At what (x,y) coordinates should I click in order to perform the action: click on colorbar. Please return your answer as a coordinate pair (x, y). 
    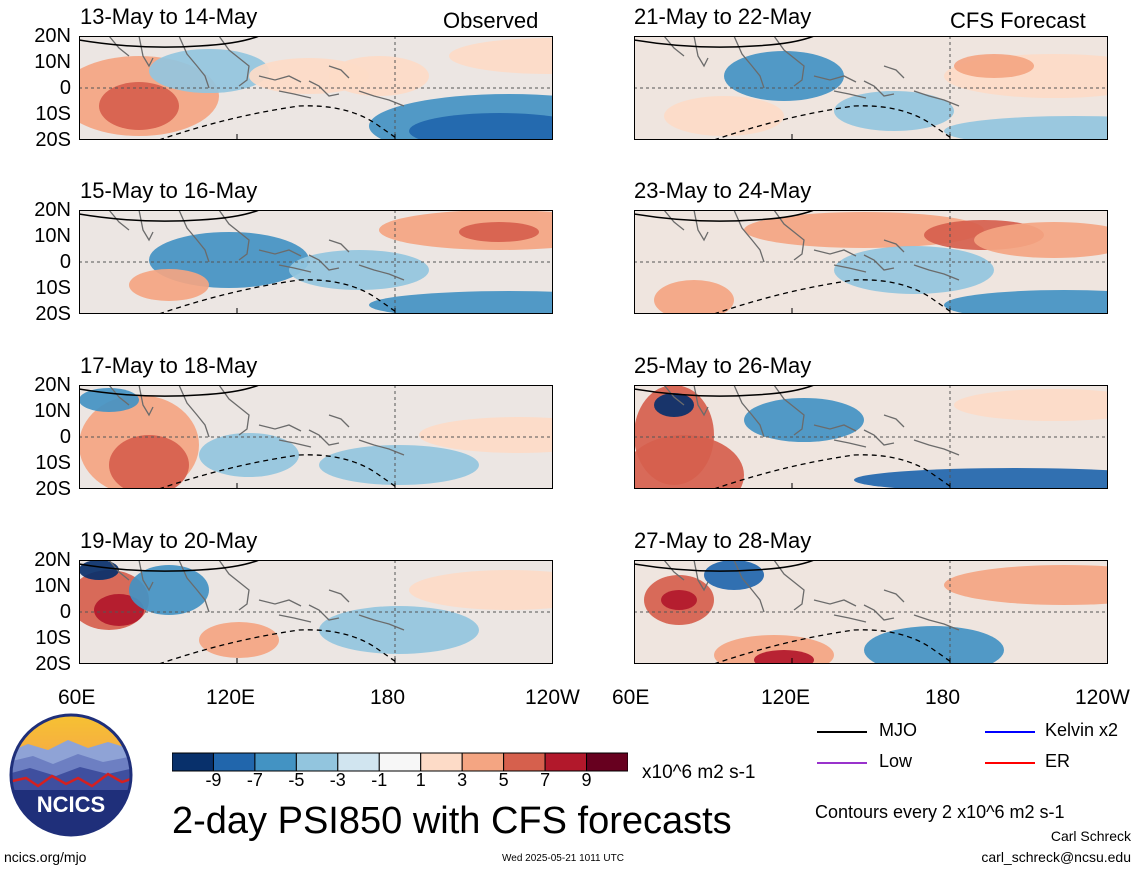
    Looking at the image, I should click on (400, 762).